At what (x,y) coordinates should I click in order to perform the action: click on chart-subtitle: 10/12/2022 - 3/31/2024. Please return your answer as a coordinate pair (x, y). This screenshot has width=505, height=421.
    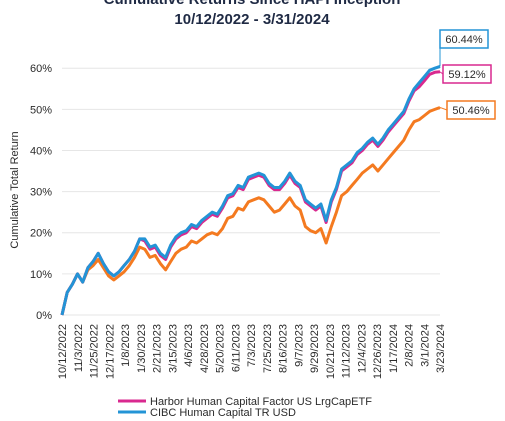
    Looking at the image, I should click on (252, 19).